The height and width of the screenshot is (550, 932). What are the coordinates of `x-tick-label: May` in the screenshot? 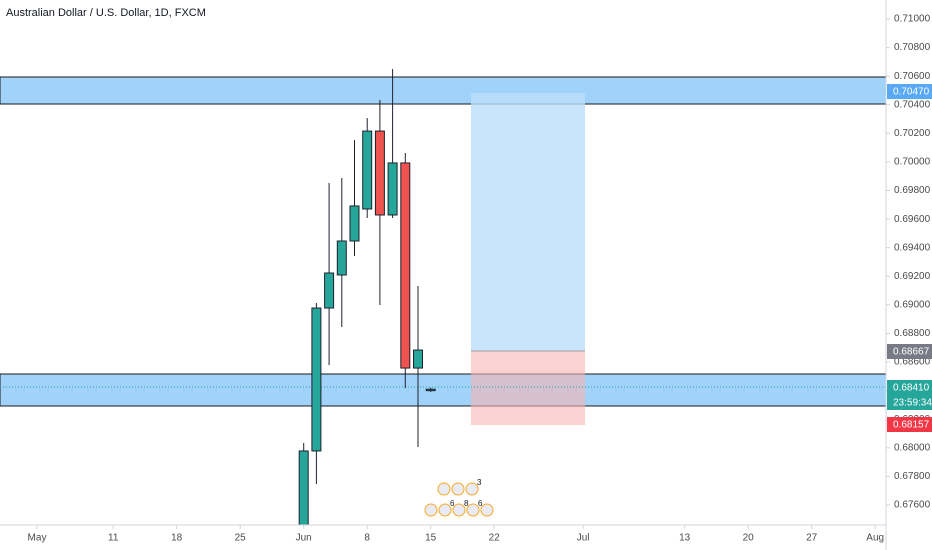 It's located at (37, 538).